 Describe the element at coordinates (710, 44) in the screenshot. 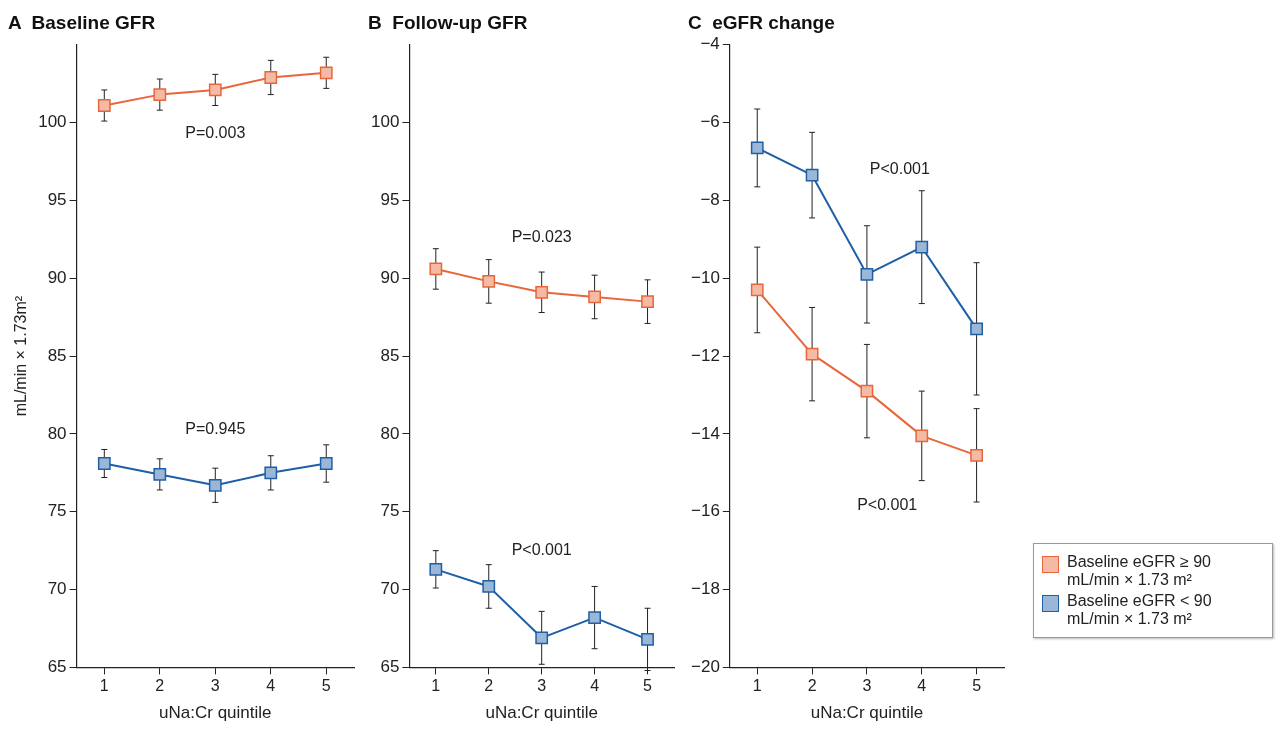

I see `y-tick-label: −4` at that location.